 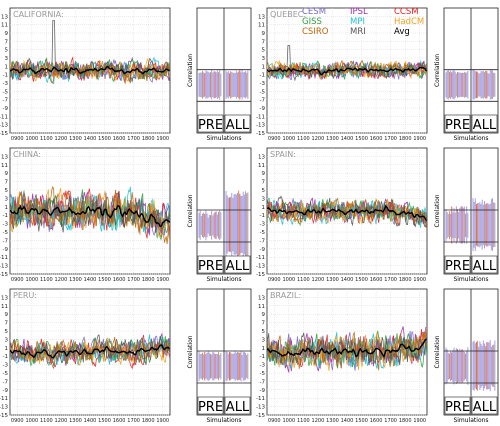 I want to click on y-tick-label: 11, so click(x=261, y=166).